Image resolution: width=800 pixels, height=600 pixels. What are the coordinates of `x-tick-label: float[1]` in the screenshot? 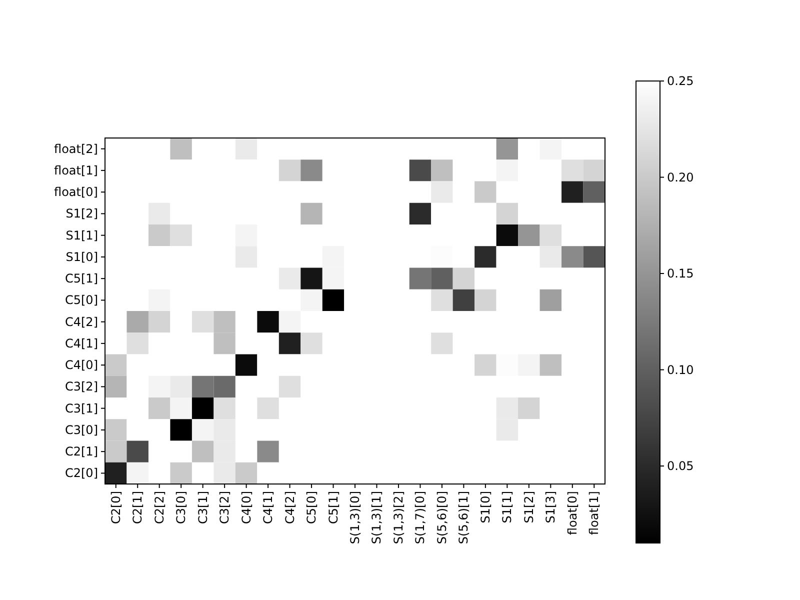 It's located at (594, 513).